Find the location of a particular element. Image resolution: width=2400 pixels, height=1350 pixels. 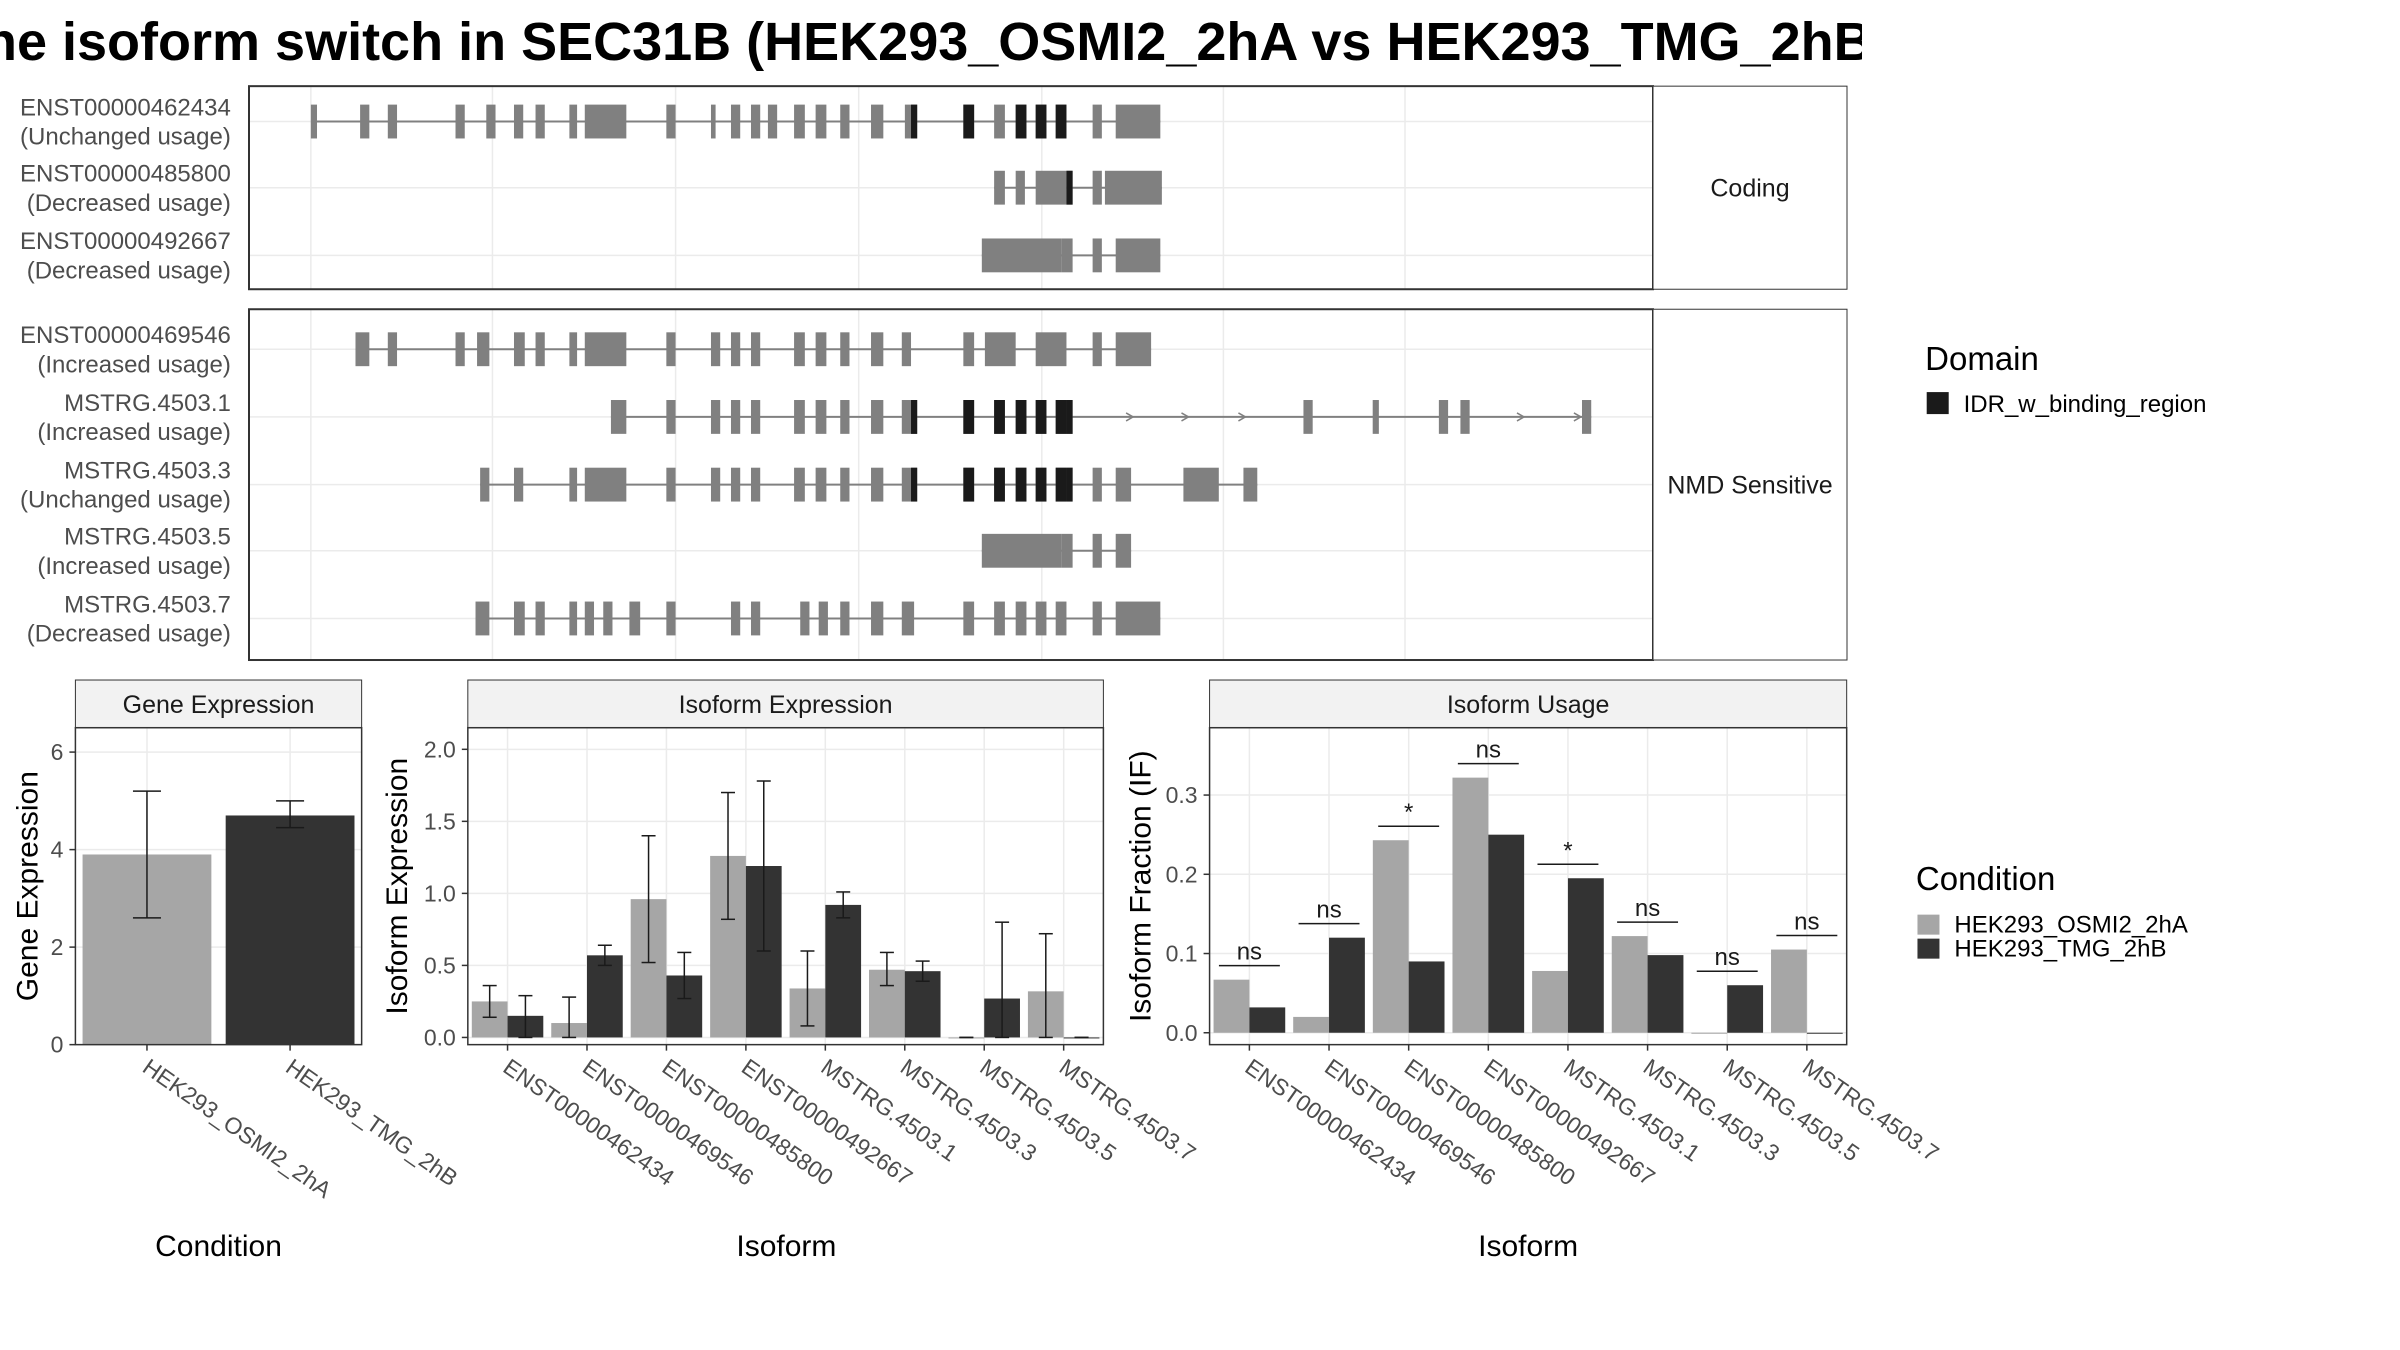

transcript-MSTRG.4503.7 is located at coordinates (818, 618).